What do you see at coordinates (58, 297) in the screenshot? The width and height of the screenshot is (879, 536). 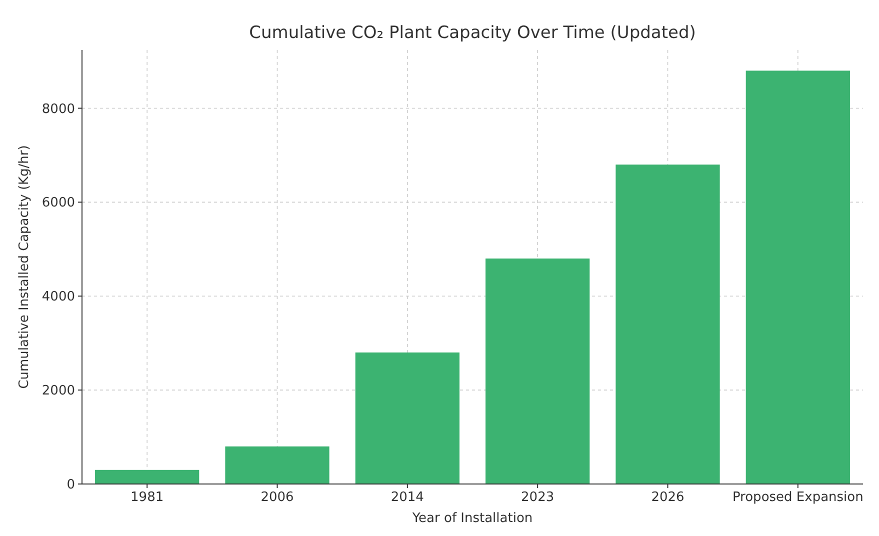 I see `y-tick-label: 4000` at bounding box center [58, 297].